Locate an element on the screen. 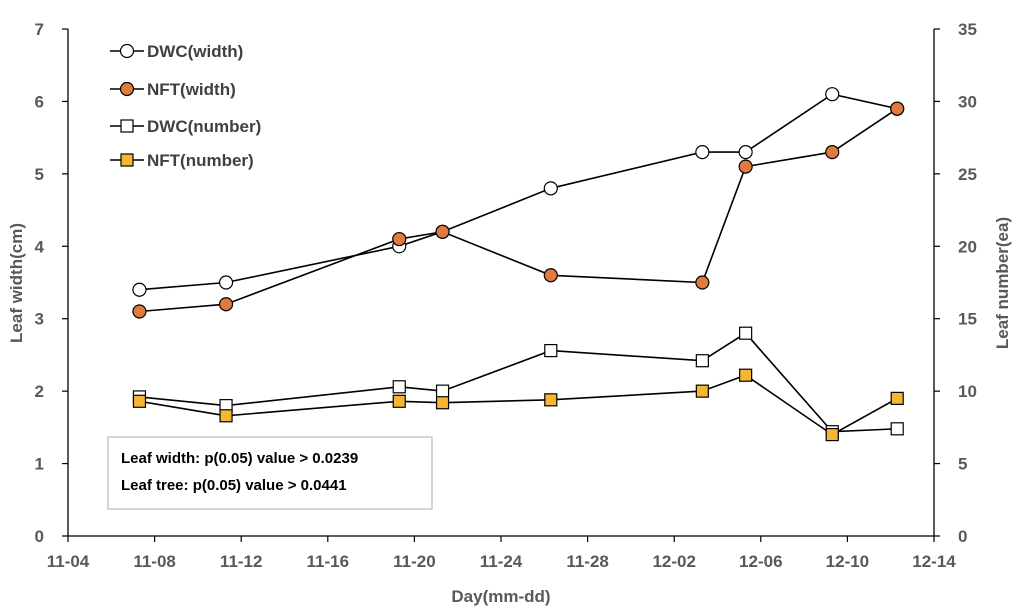 This screenshot has width=1030, height=614. legend-item-dwc-width: DWC(width) is located at coordinates (176, 51).